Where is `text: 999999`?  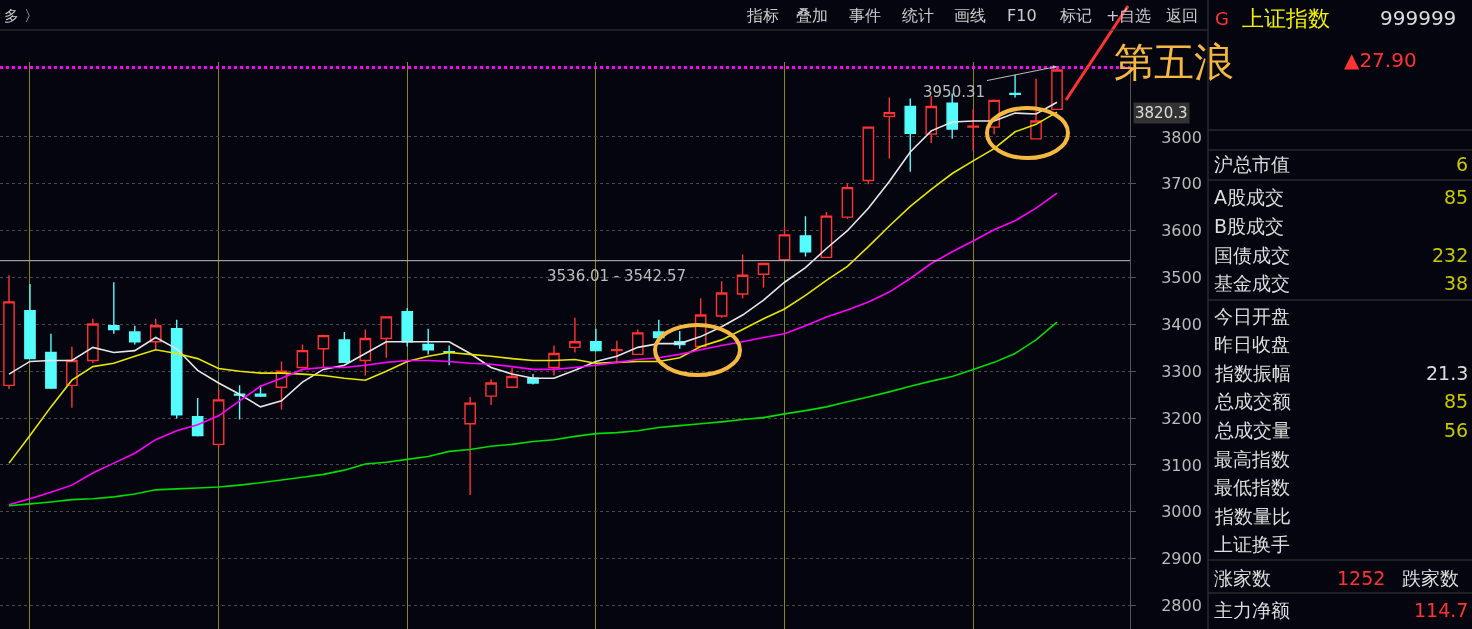 text: 999999 is located at coordinates (1418, 18).